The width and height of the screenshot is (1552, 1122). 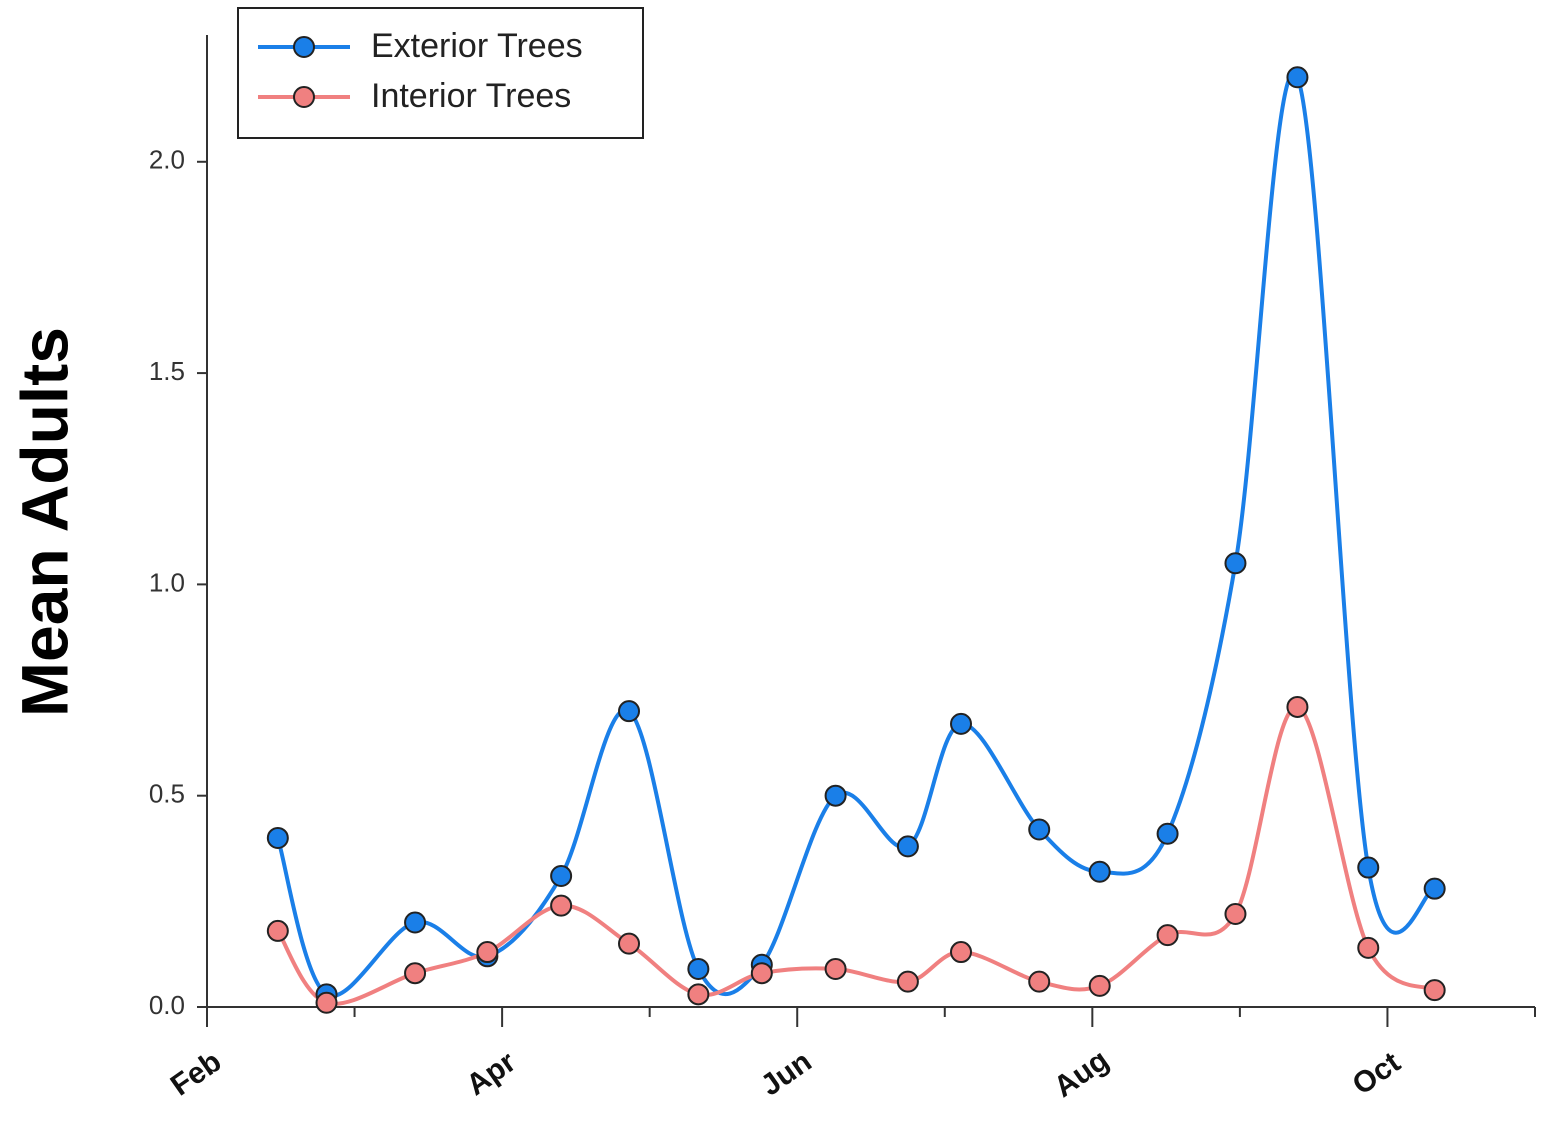 I want to click on x-tick-label: Aug, so click(x=1081, y=1073).